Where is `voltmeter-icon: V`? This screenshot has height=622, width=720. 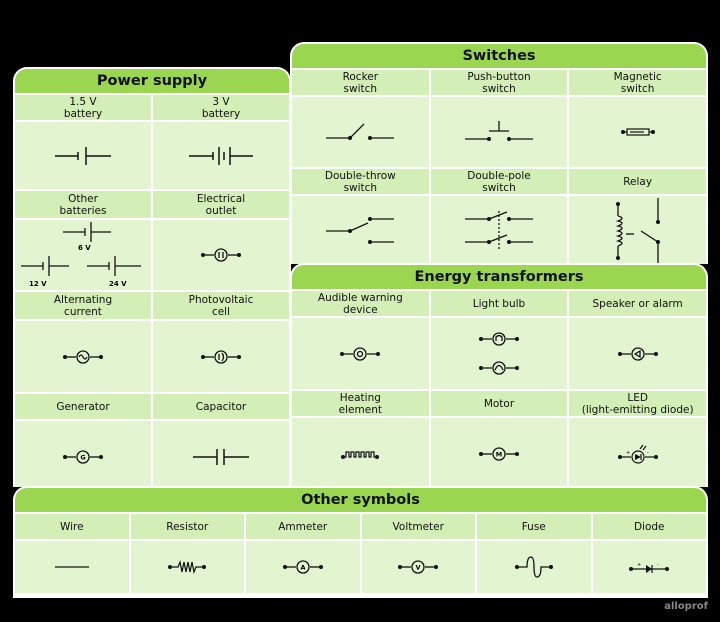 voltmeter-icon: V is located at coordinates (418, 567).